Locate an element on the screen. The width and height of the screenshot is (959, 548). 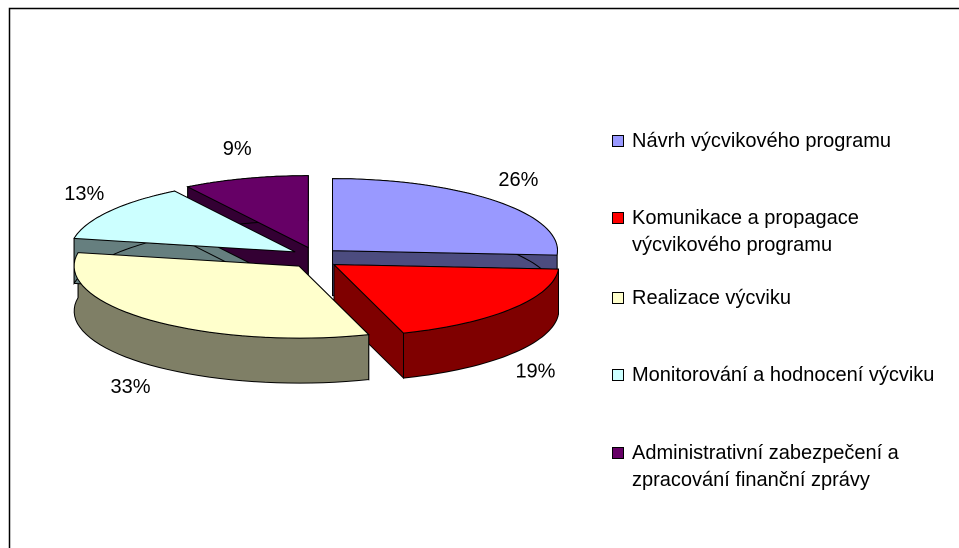
legend-label: Monitorování a hodnocení výcviku is located at coordinates (783, 375).